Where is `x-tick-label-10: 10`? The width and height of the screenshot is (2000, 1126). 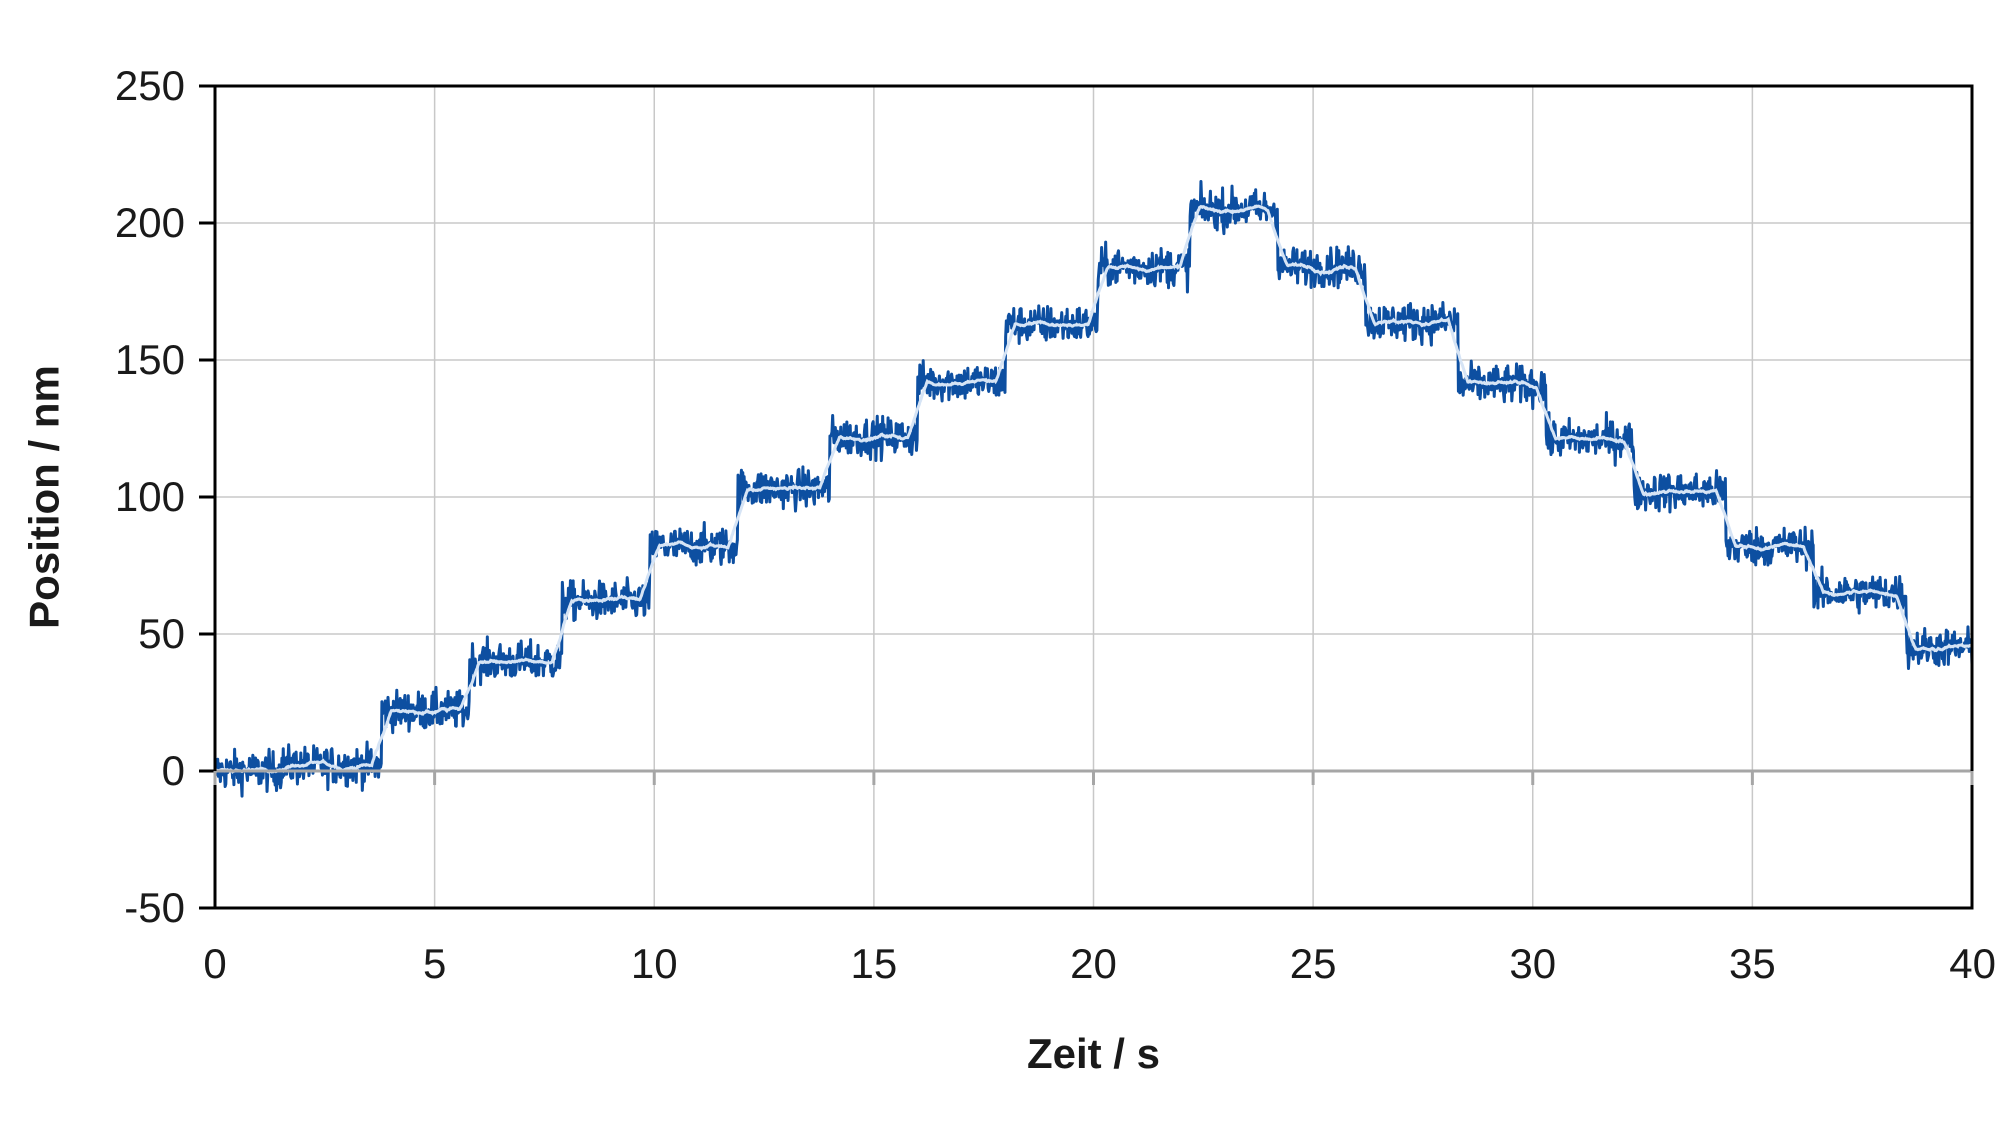
x-tick-label-10: 10 is located at coordinates (654, 963).